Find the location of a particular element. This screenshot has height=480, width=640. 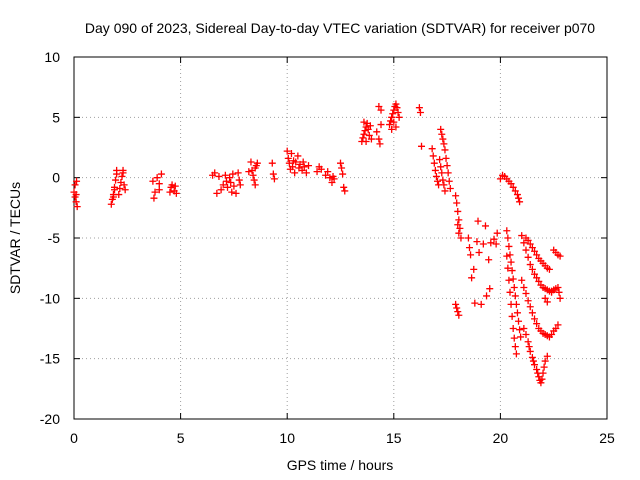

x-tick-label: 5 is located at coordinates (181, 438).